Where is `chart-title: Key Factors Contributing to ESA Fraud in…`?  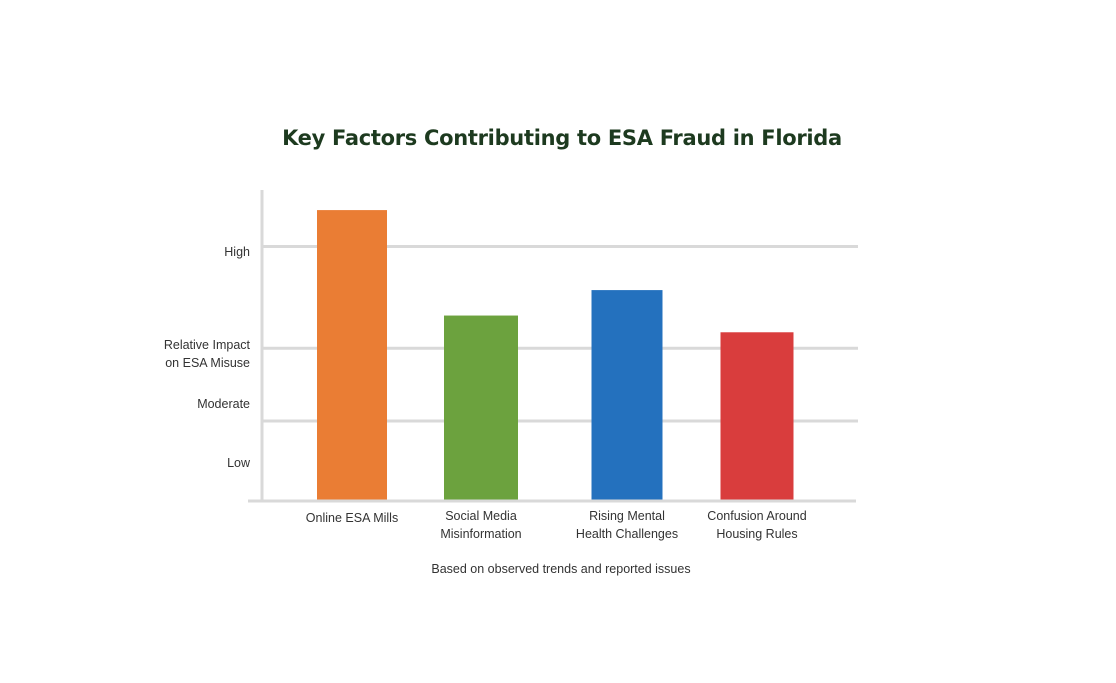
chart-title: Key Factors Contributing to ESA Fraud in… is located at coordinates (562, 138).